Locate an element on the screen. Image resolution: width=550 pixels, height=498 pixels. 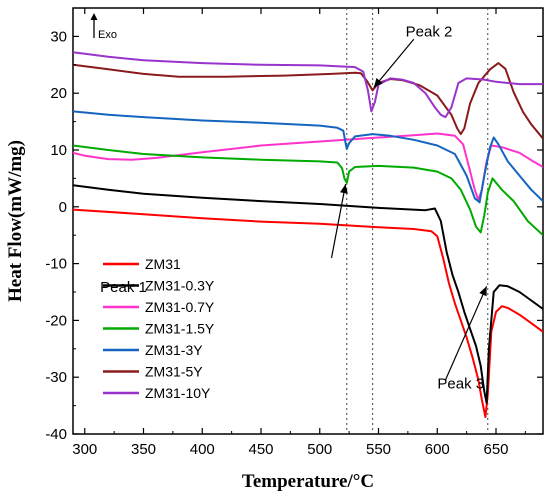
legend-label: ZM31-3Y is located at coordinates (174, 350).